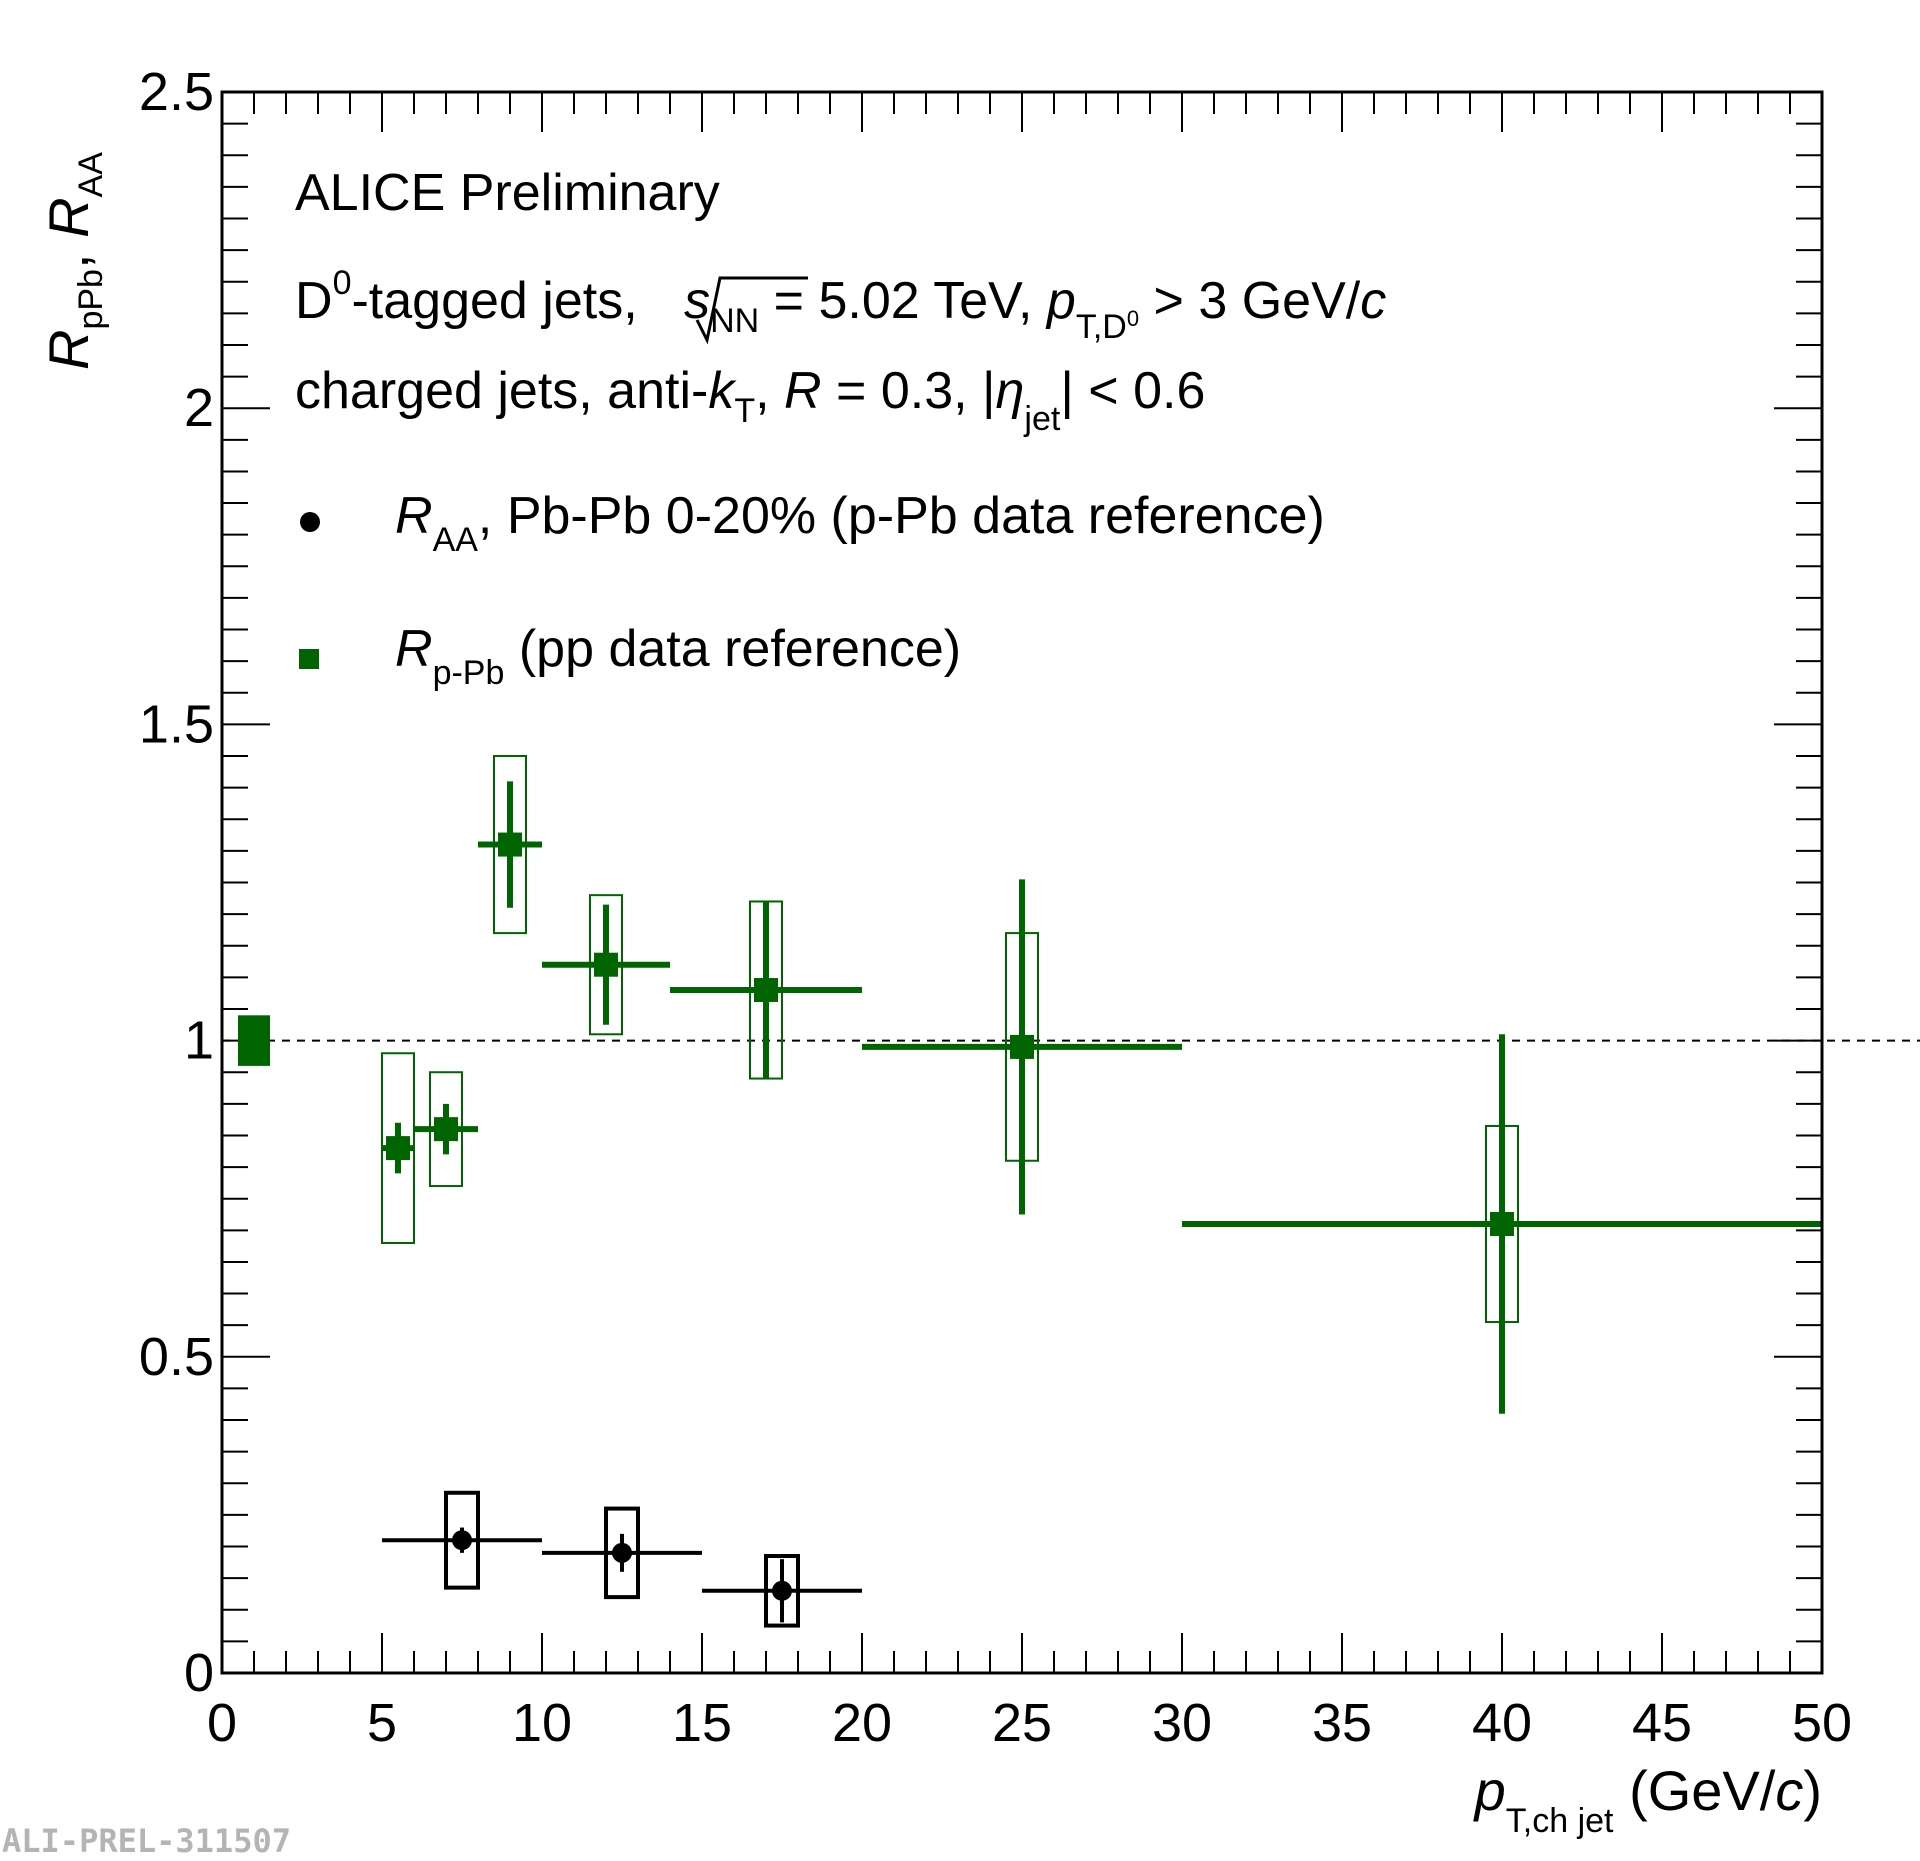 Image resolution: width=1920 pixels, height=1861 pixels. What do you see at coordinates (1647, 1799) in the screenshot?
I see `x-axis-title: pT,ch jet (GeV/c)` at bounding box center [1647, 1799].